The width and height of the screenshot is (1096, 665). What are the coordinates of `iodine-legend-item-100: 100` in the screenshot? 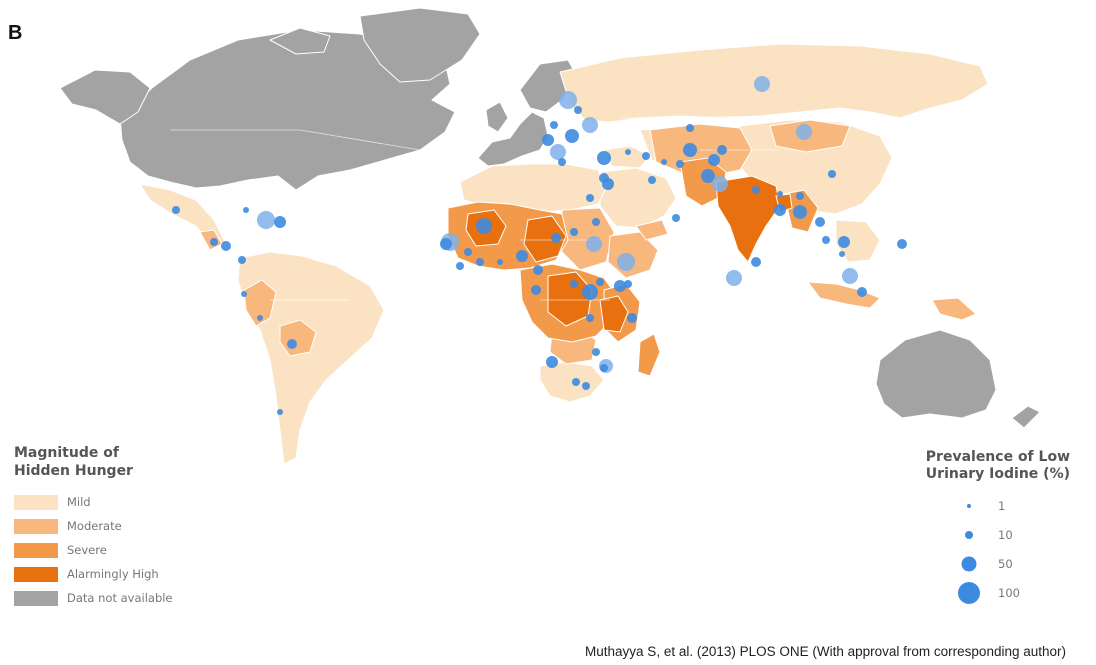 It's located at (975, 592).